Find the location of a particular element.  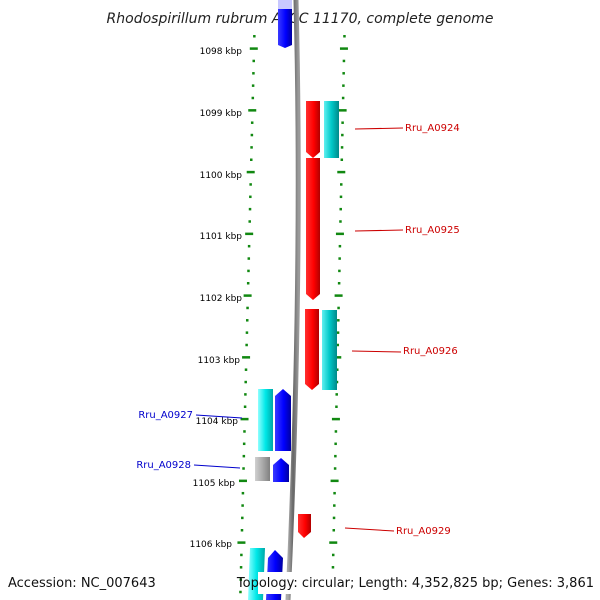

kbp-label: 1105 kbp is located at coordinates (214, 484).